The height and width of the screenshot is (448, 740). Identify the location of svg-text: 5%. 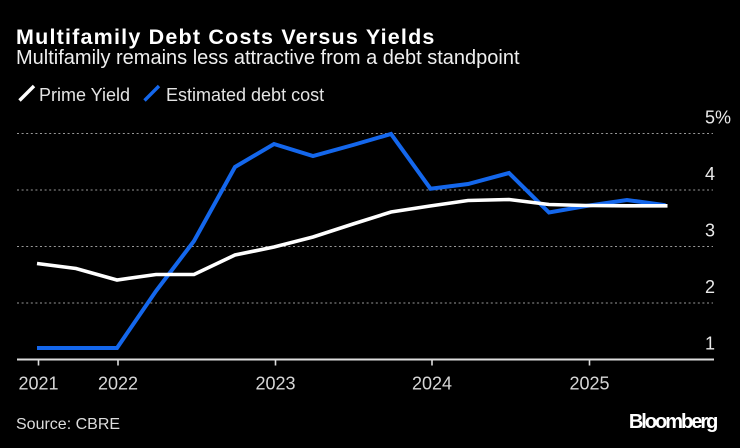
(718, 118).